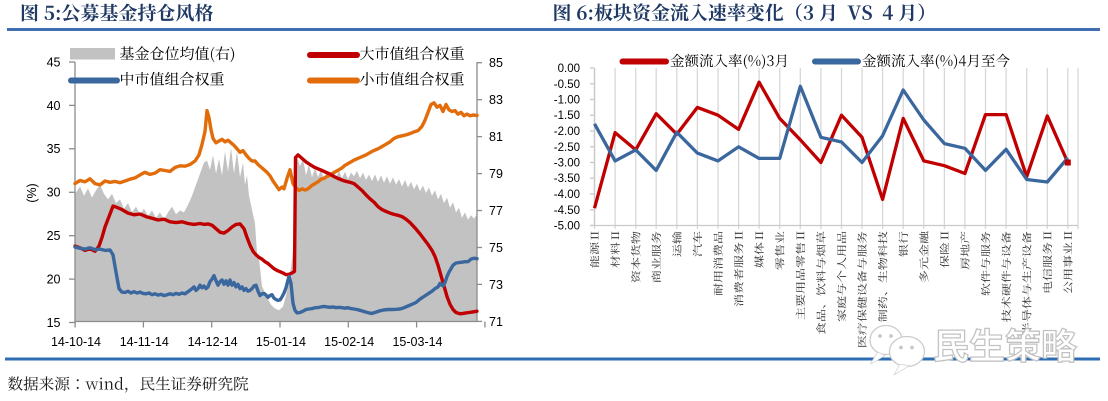  Describe the element at coordinates (349, 342) in the screenshot. I see `svg-text: 15-02-14` at that location.